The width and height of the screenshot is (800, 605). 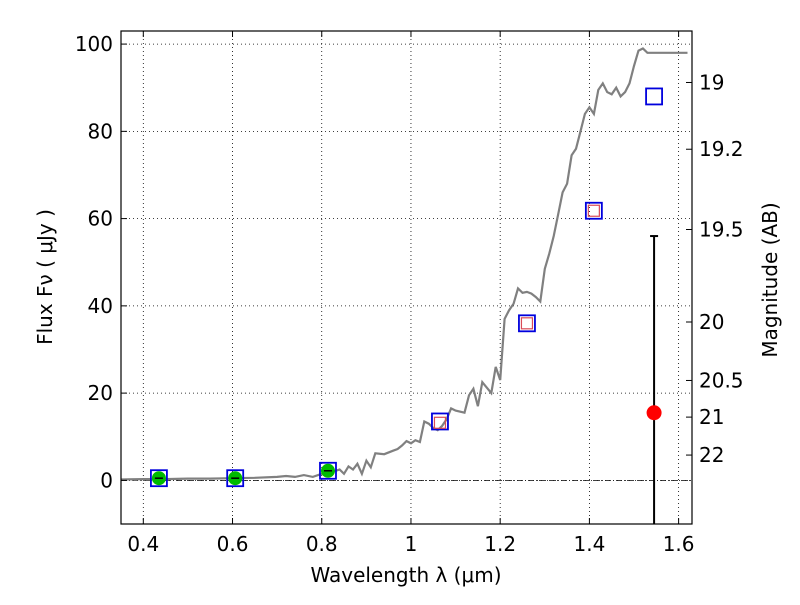 What do you see at coordinates (100, 131) in the screenshot?
I see `y-tick-label: 80` at bounding box center [100, 131].